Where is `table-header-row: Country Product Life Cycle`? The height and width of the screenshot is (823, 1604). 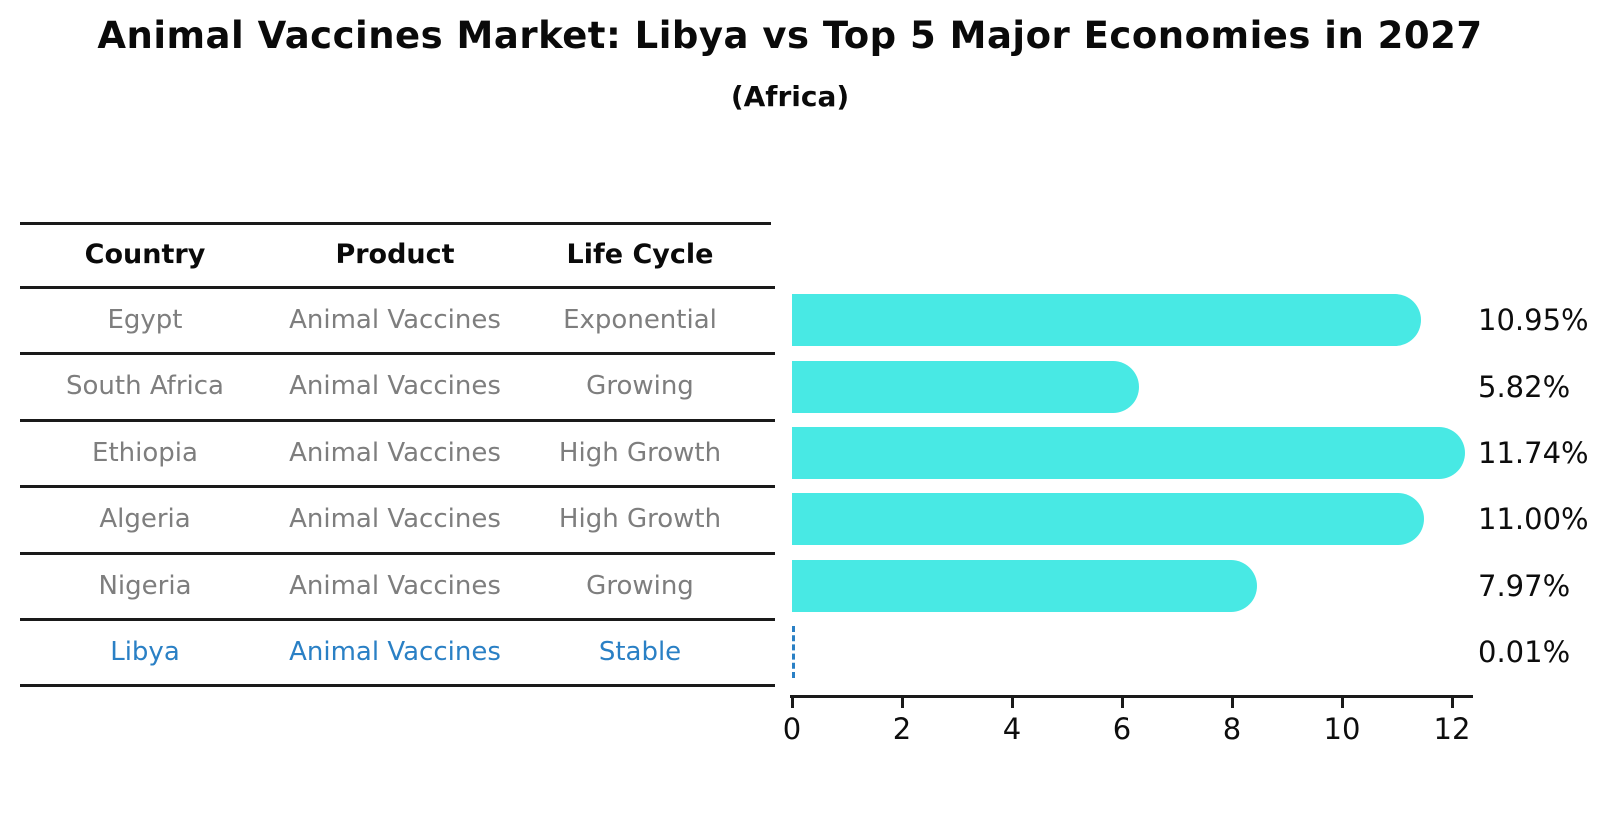
table-header-row: Country Product Life Cycle is located at coordinates (395, 254).